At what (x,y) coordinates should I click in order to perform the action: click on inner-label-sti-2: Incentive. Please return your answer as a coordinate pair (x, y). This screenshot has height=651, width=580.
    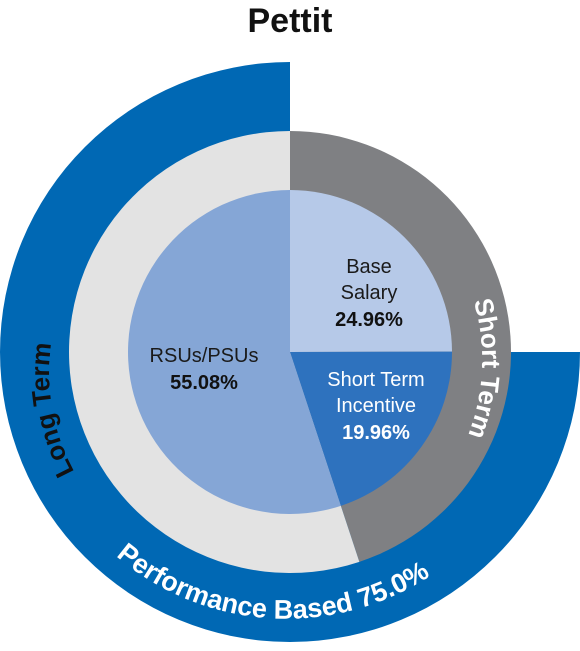
    Looking at the image, I should click on (376, 406).